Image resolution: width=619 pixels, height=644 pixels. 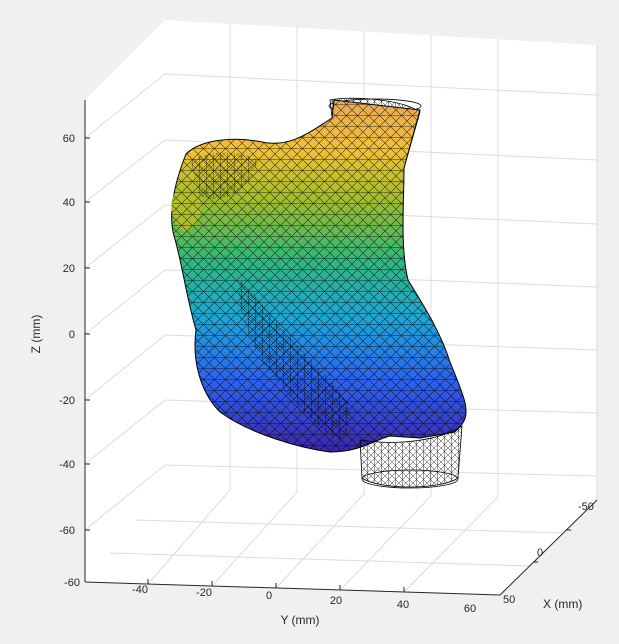 What do you see at coordinates (69, 139) in the screenshot?
I see `z-tick-label: 60` at bounding box center [69, 139].